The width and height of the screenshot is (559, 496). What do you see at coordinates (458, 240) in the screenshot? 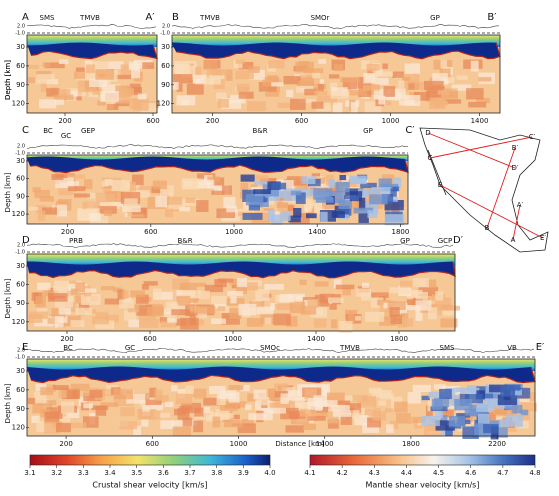
I see `panel-end-label: D′` at bounding box center [458, 240].